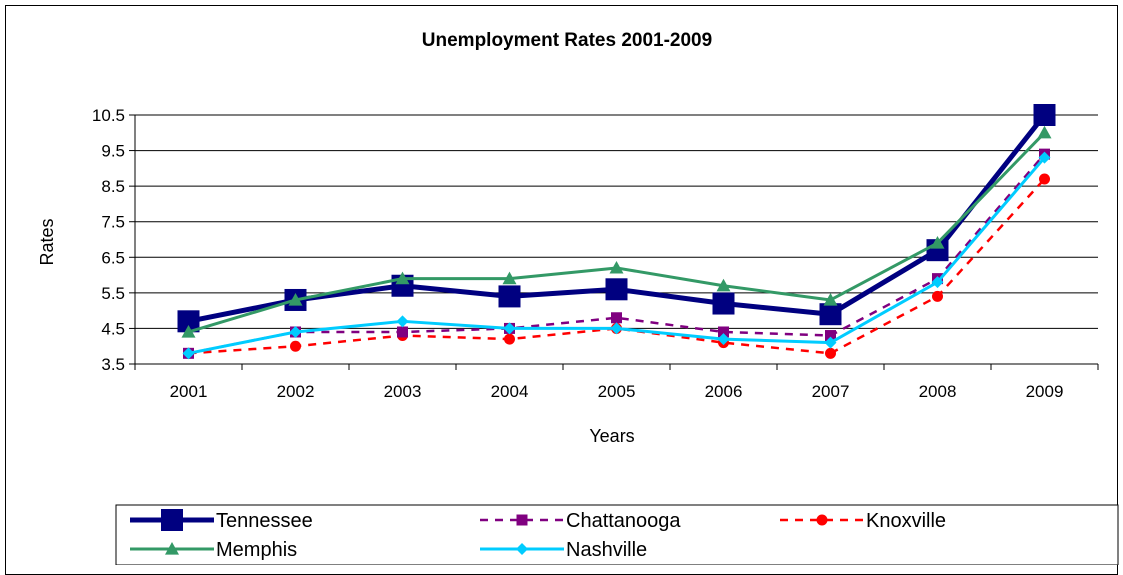 The width and height of the screenshot is (1123, 575). I want to click on legend-tennessee-marker, so click(172, 520).